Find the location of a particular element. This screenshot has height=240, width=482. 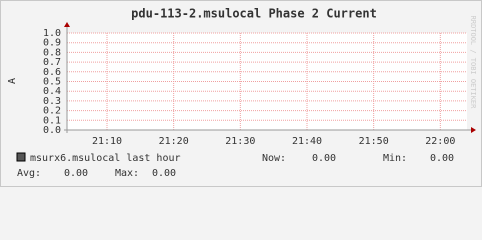

stat-label: Max: is located at coordinates (127, 173).